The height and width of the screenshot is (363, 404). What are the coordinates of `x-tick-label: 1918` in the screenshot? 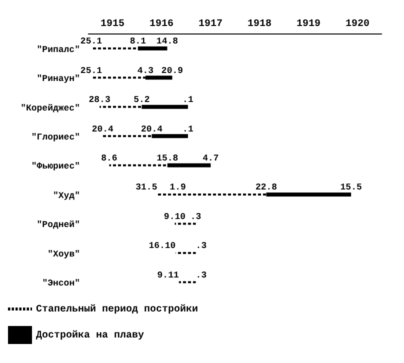 It's located at (259, 24).